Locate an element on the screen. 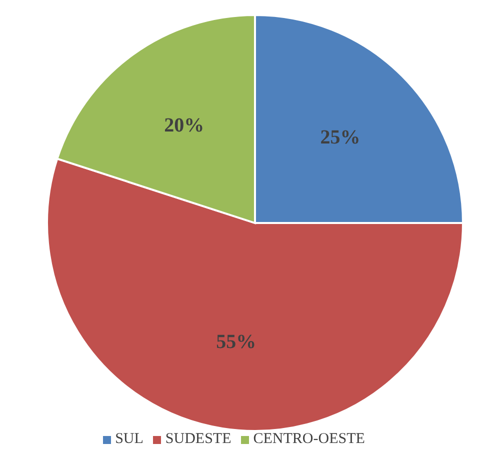  legend-label: CENTRO-OESTE is located at coordinates (309, 439).